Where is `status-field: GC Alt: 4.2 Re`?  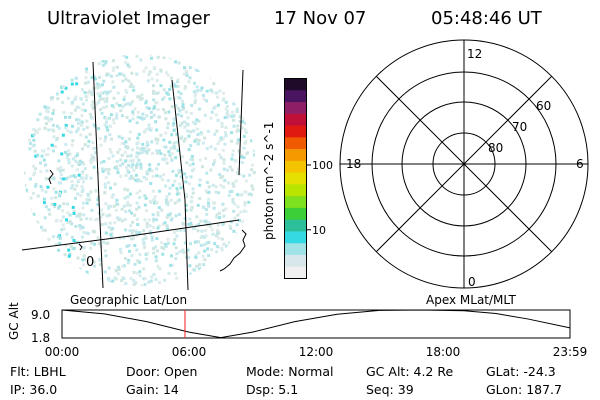 status-field: GC Alt: 4.2 Re is located at coordinates (409, 371).